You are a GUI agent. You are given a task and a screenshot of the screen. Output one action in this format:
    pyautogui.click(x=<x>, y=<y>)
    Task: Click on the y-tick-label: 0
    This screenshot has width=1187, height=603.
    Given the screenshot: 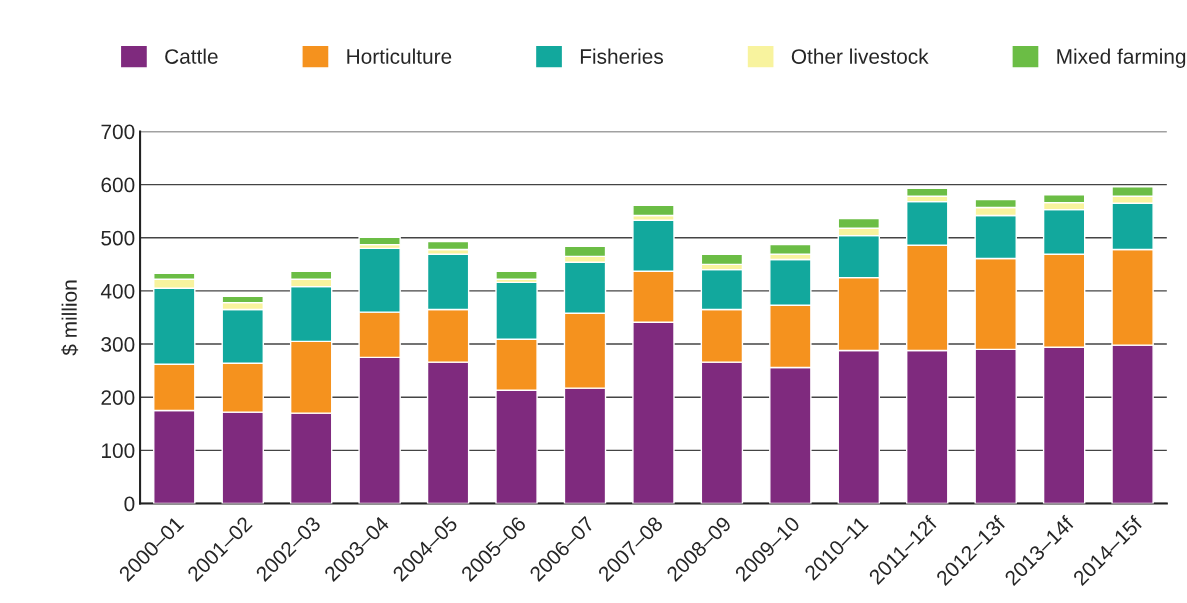 What is the action you would take?
    pyautogui.click(x=129, y=504)
    